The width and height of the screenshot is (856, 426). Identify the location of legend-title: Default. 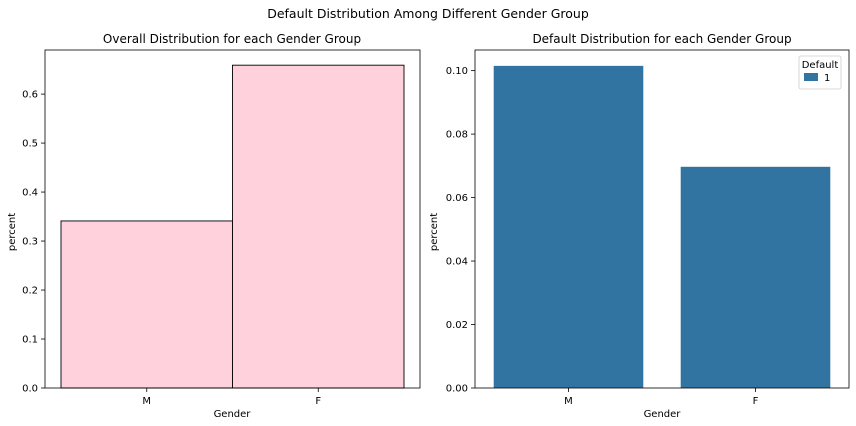
(820, 65).